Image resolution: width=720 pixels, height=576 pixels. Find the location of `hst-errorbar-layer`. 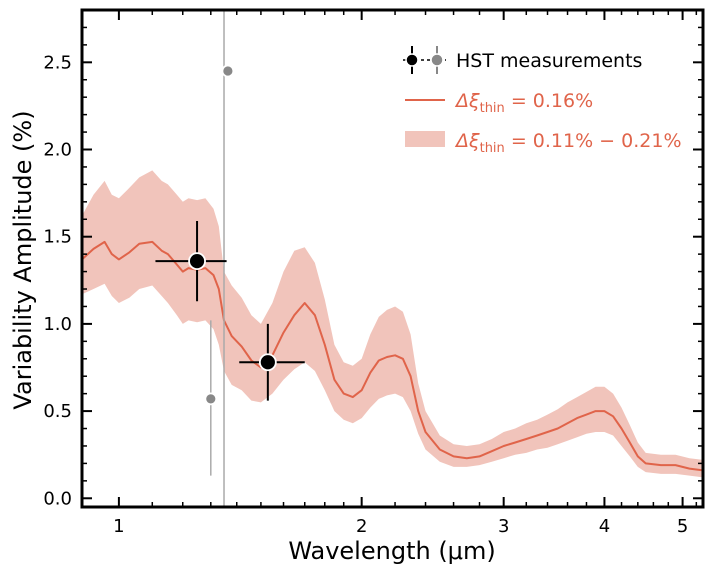

hst-errorbar-layer is located at coordinates (230, 270).